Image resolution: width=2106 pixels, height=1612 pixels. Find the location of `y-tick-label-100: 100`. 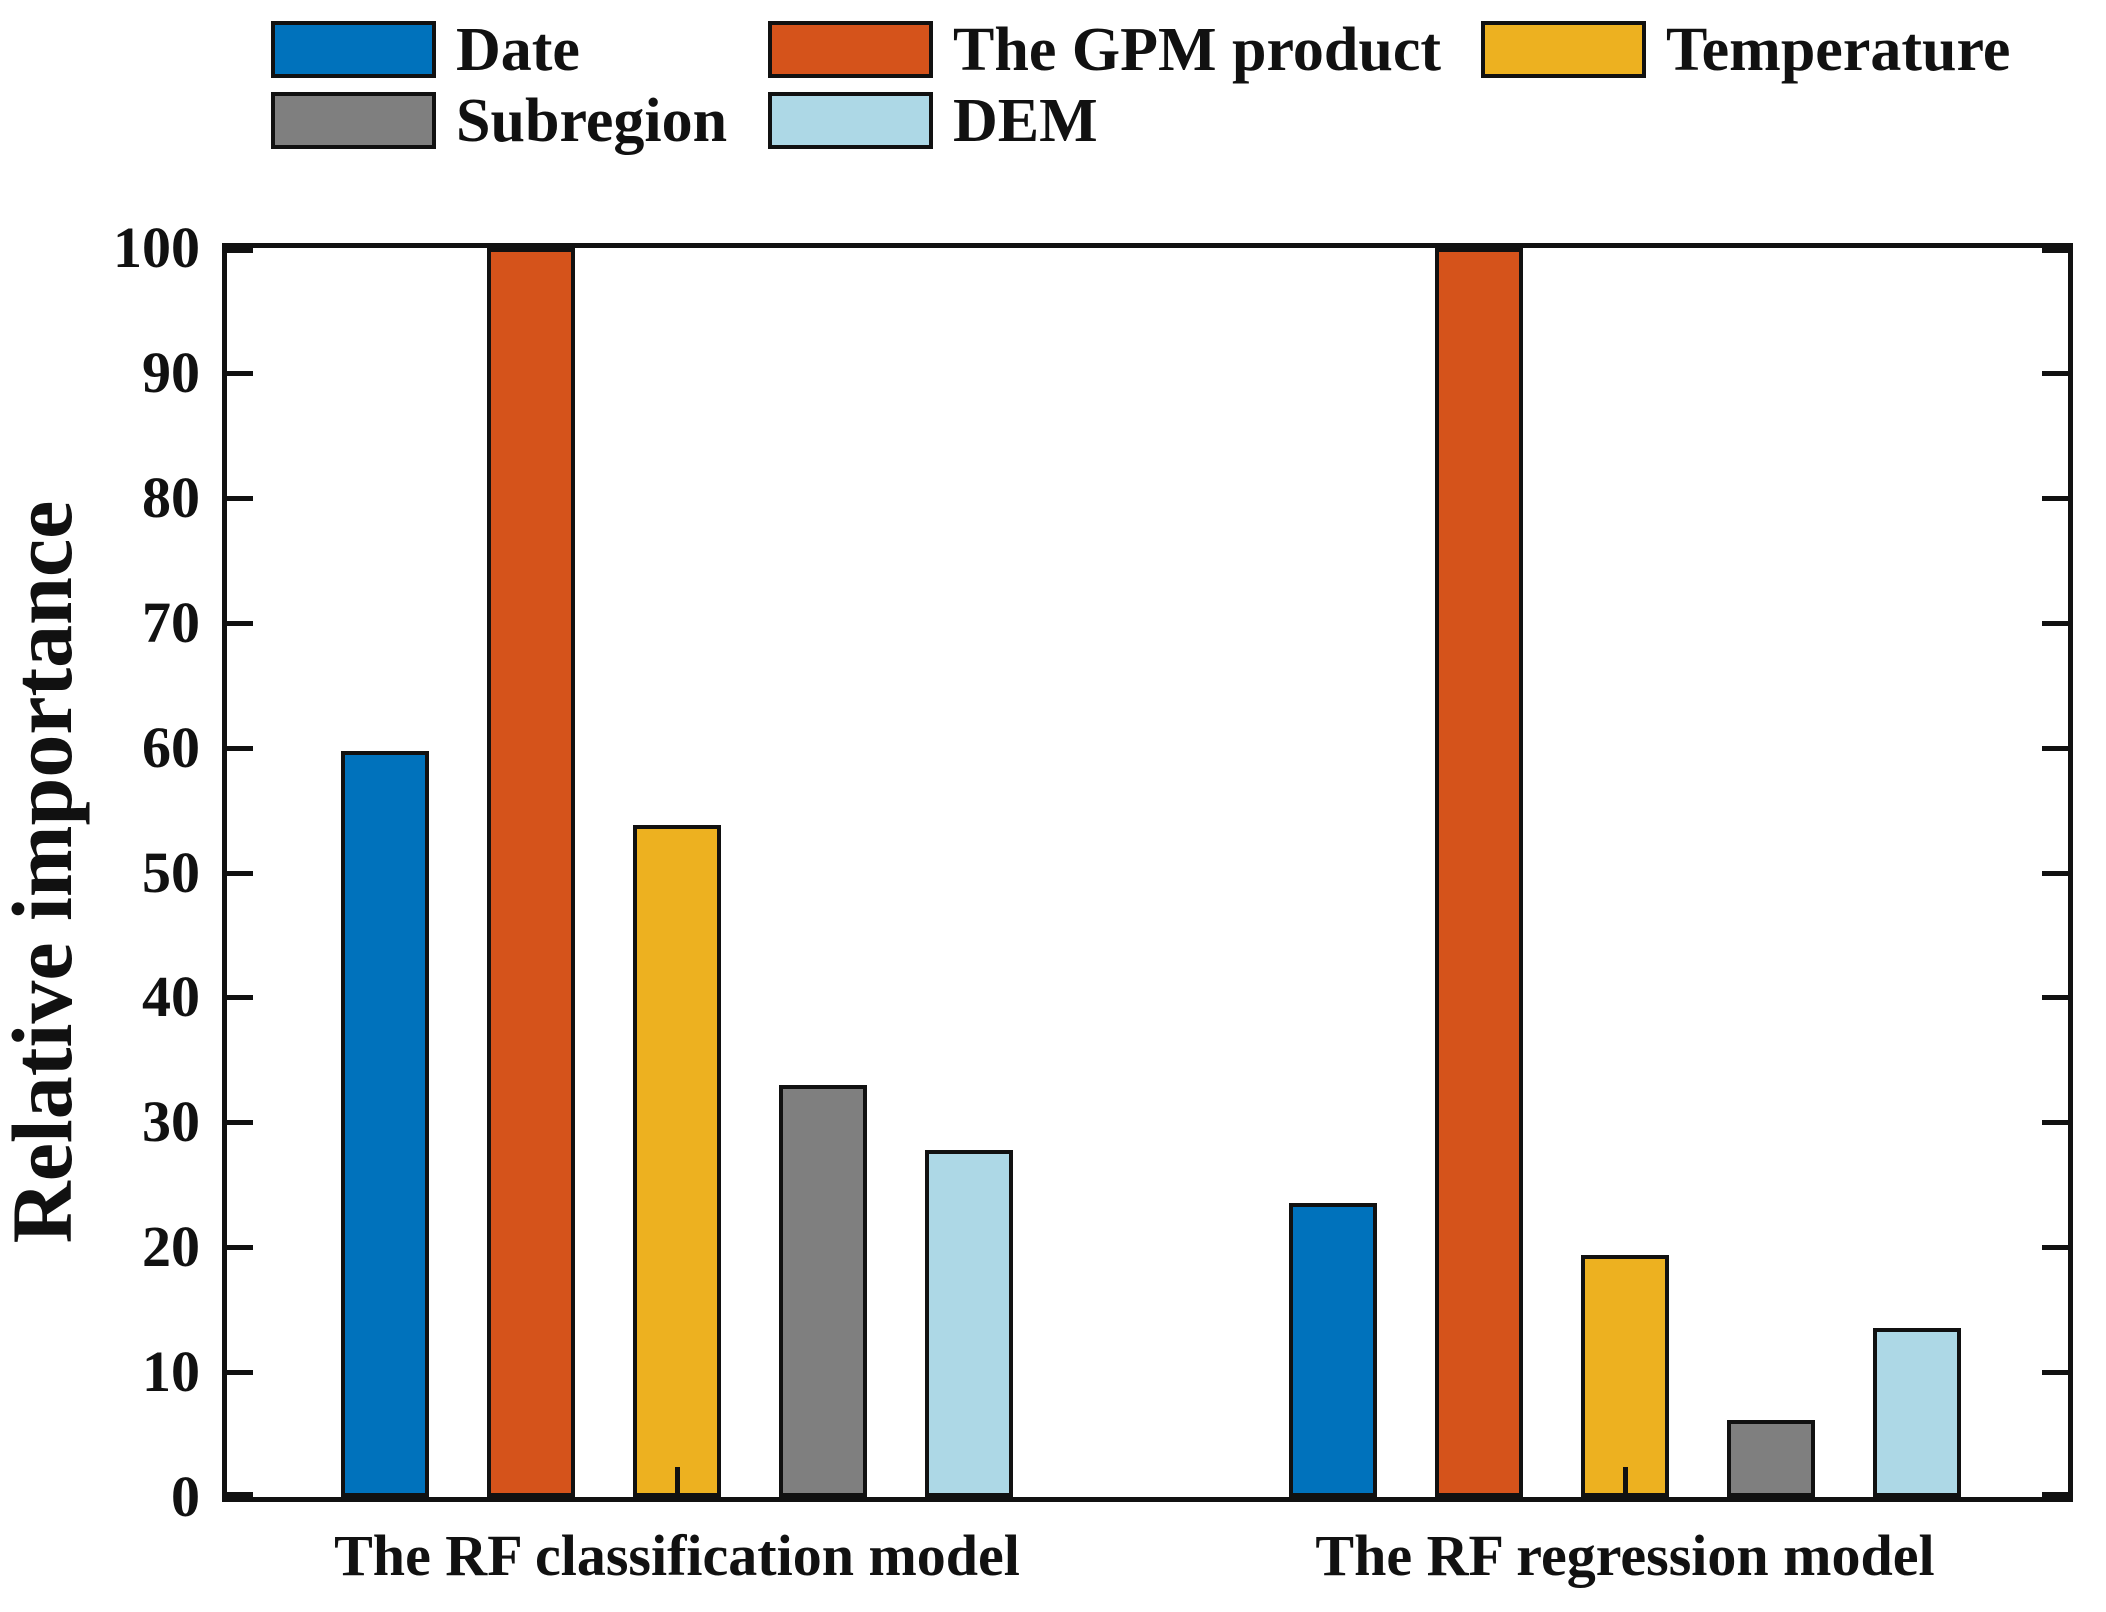

y-tick-label-100: 100 is located at coordinates (156, 247).